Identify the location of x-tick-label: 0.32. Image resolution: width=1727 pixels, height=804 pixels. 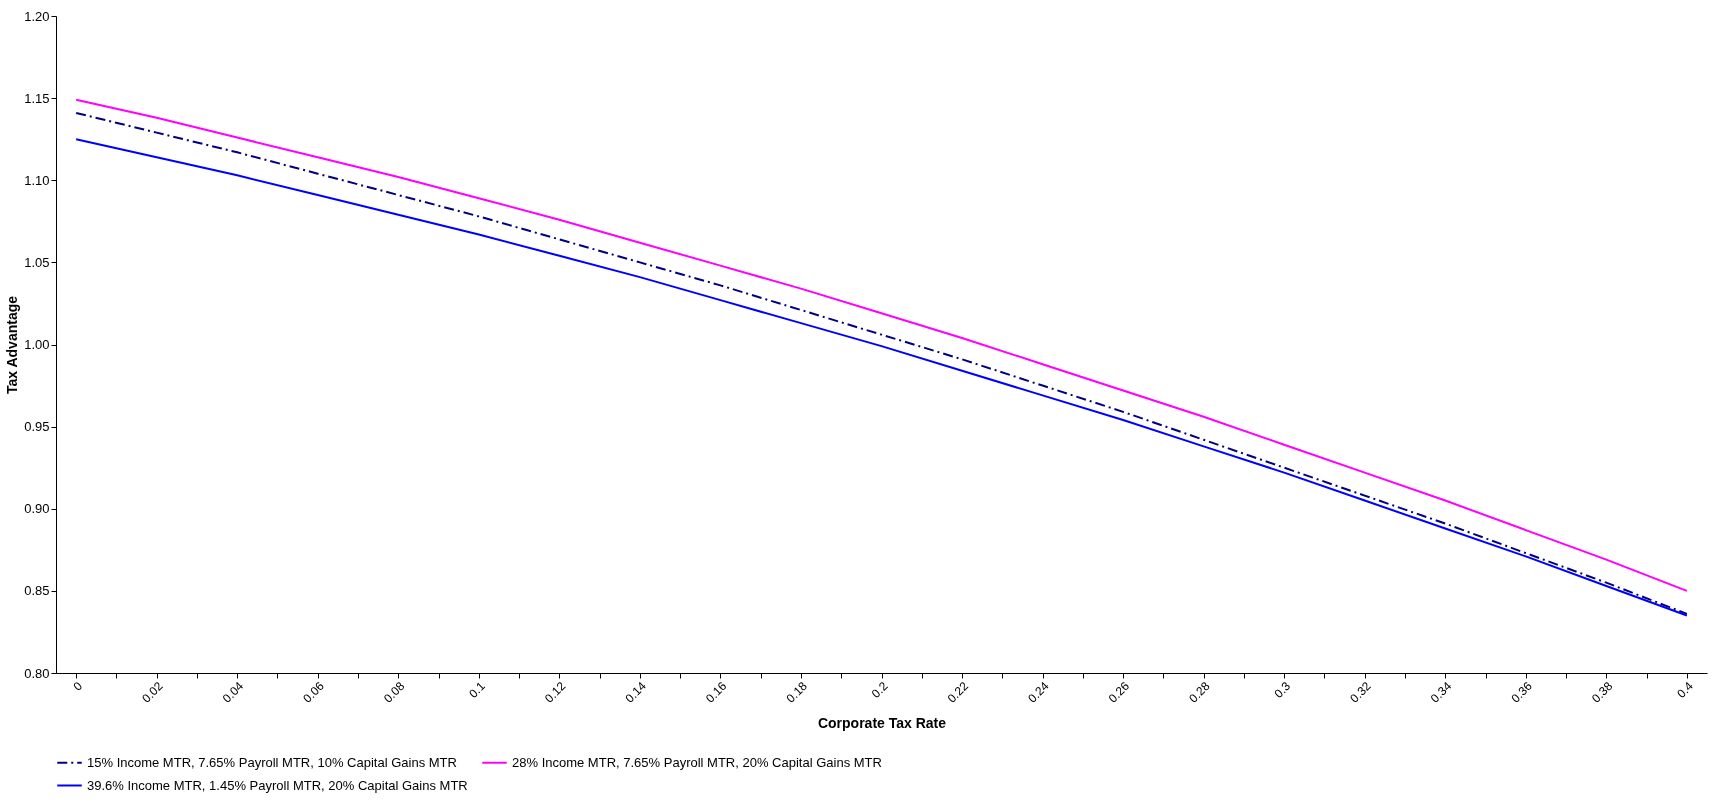
(1360, 692).